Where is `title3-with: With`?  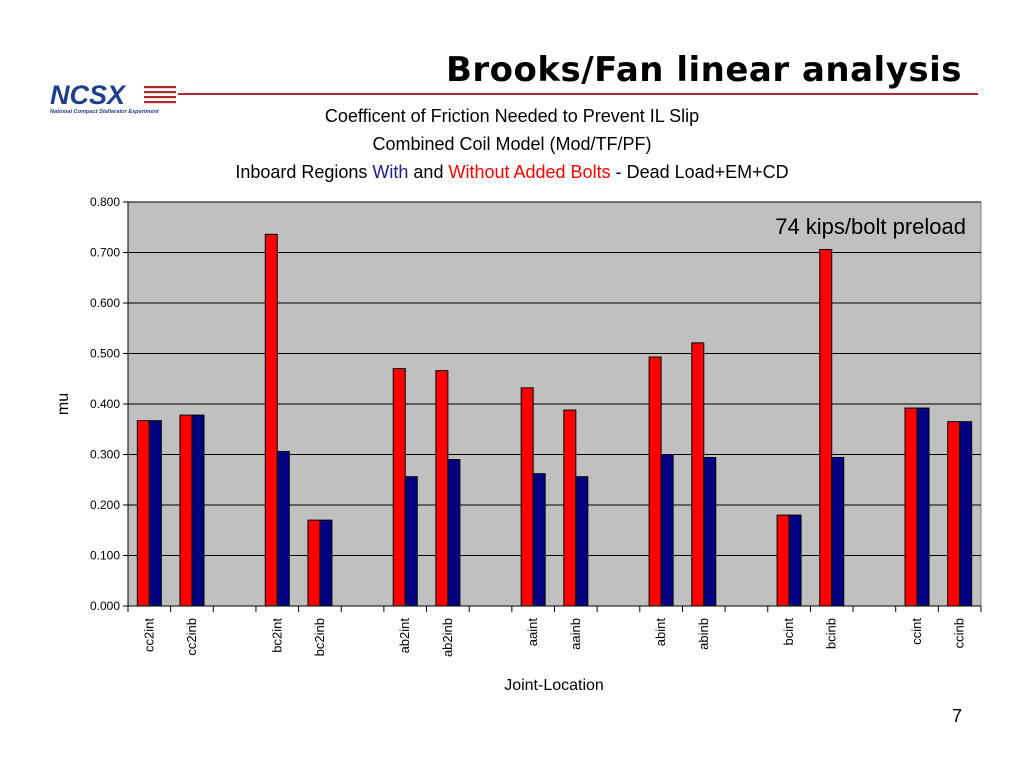
title3-with: With is located at coordinates (390, 172).